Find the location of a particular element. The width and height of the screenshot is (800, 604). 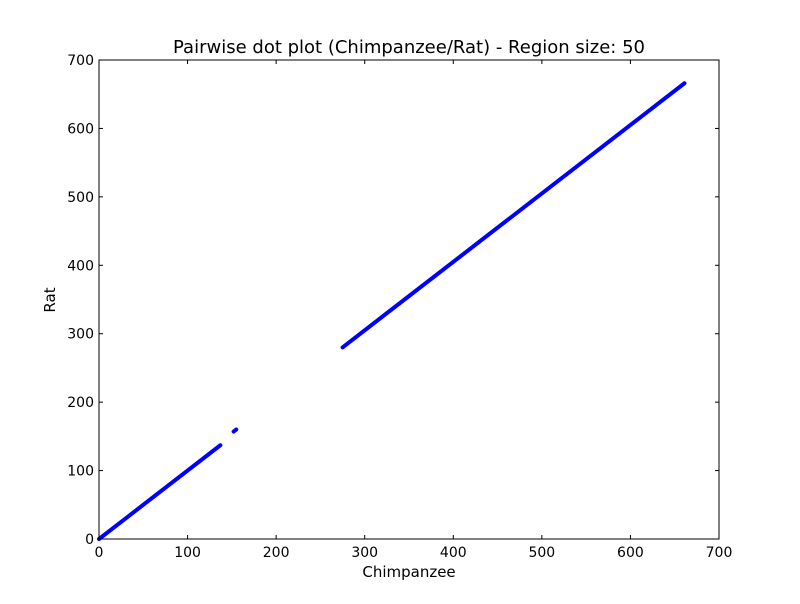

x-tick-label: 400 is located at coordinates (453, 553).